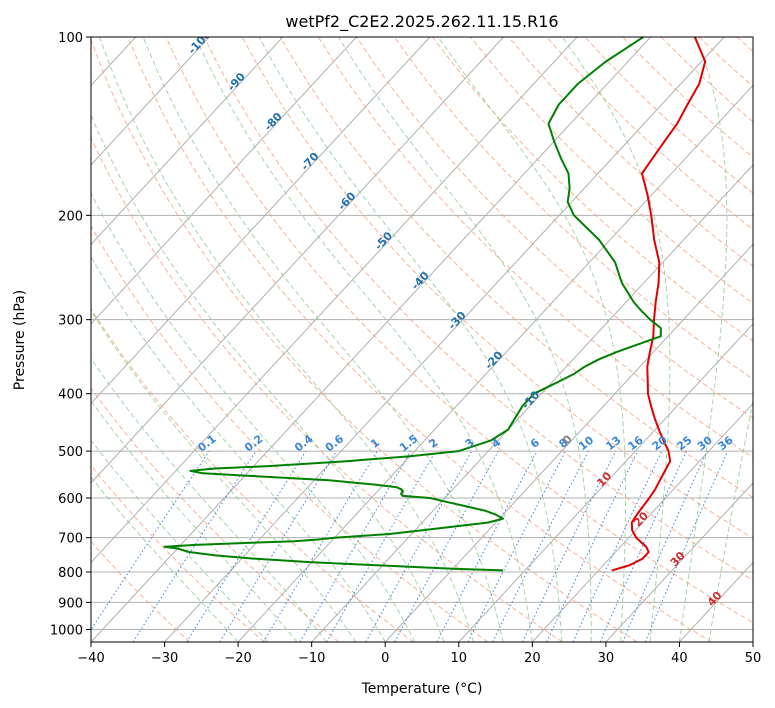 The height and width of the screenshot is (708, 775). What do you see at coordinates (90, 658) in the screenshot?
I see `x-tick-label: −40` at bounding box center [90, 658].